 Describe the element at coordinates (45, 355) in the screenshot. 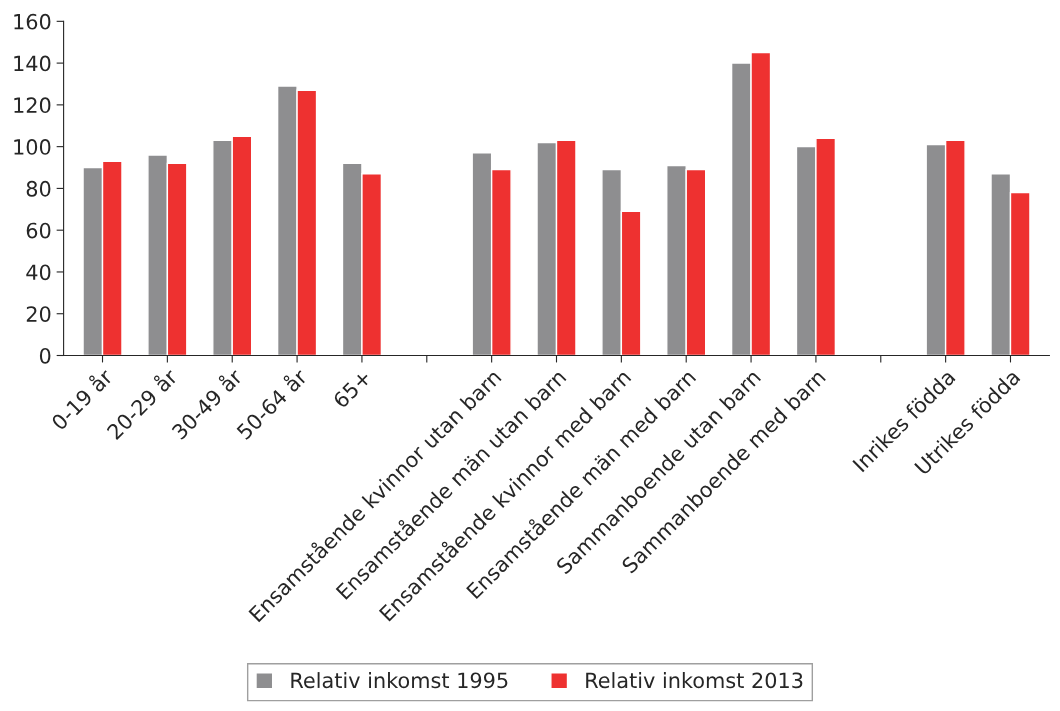

I see `y-tick-label: 0` at that location.